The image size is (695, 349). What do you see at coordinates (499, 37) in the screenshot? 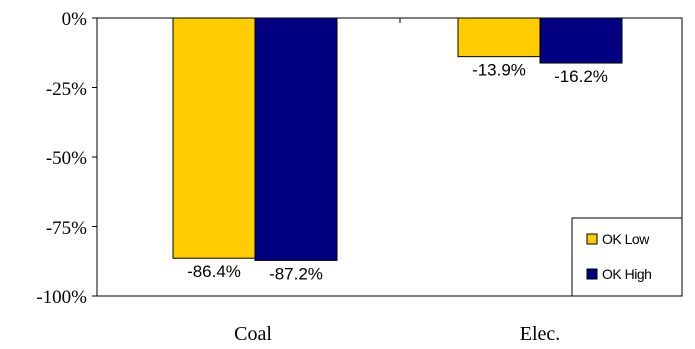
I see `bar-ok-low-elec` at bounding box center [499, 37].